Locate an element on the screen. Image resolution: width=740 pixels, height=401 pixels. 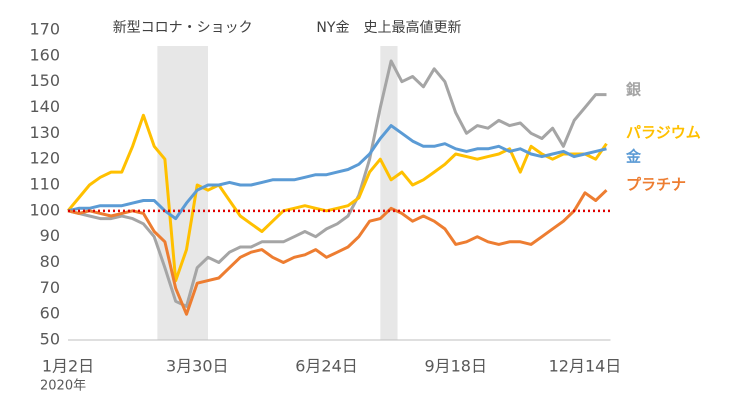
y-tick-label: 60 is located at coordinates (50, 313).